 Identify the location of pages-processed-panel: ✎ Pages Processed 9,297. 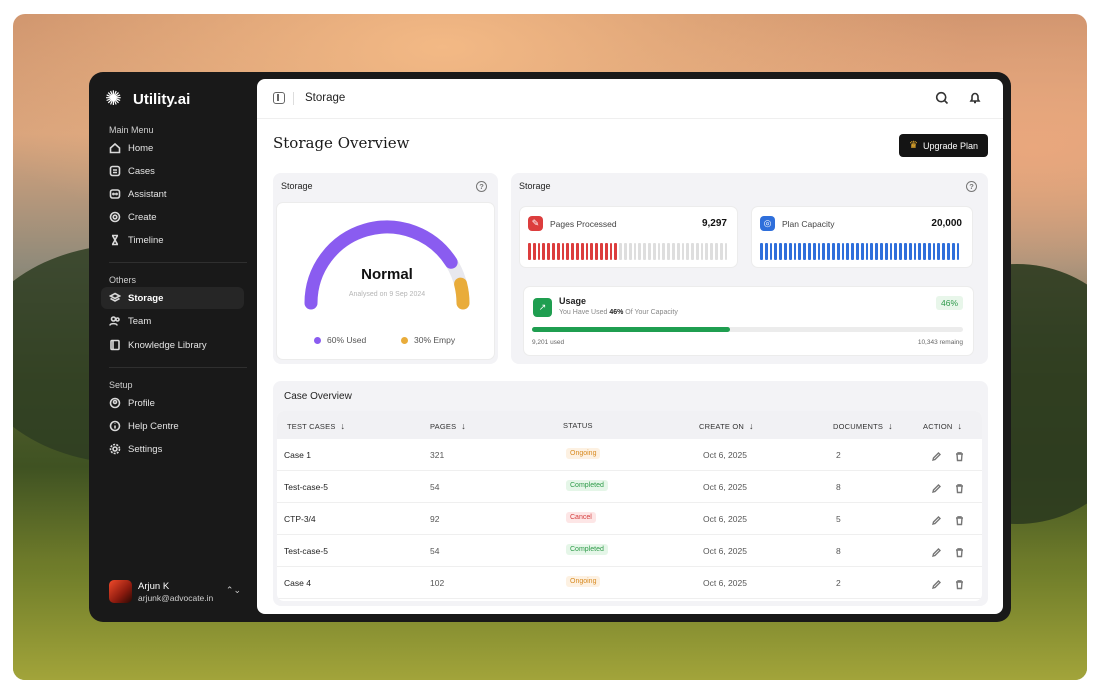
(628, 237).